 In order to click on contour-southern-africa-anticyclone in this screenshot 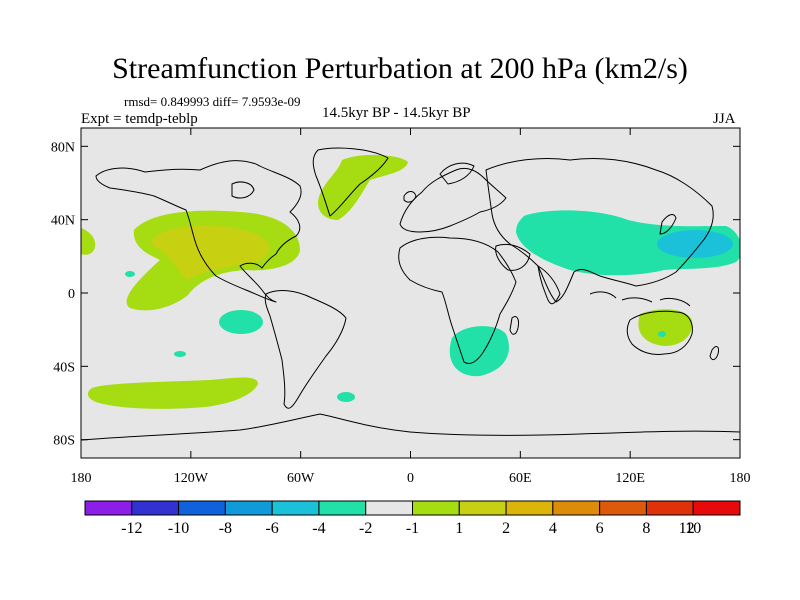, I will do `click(479, 351)`.